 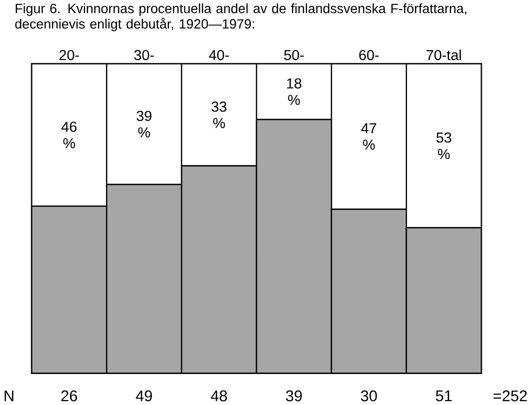 I want to click on data-label: 53 %, so click(x=444, y=146).